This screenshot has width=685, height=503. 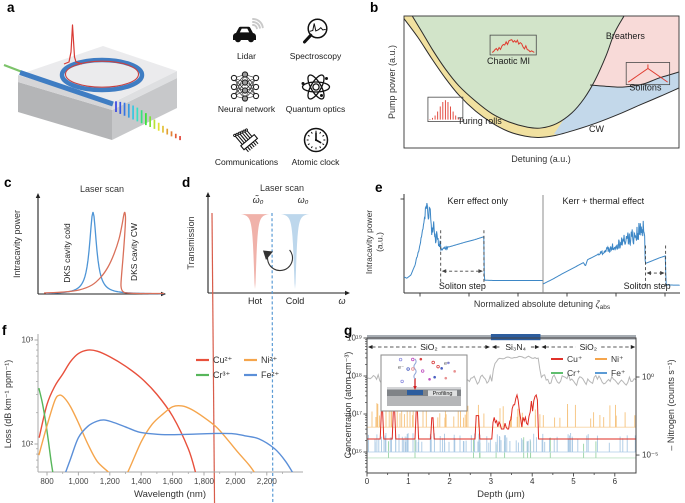 What do you see at coordinates (603, 201) in the screenshot?
I see `svg-text: Kerr + thermal effect` at bounding box center [603, 201].